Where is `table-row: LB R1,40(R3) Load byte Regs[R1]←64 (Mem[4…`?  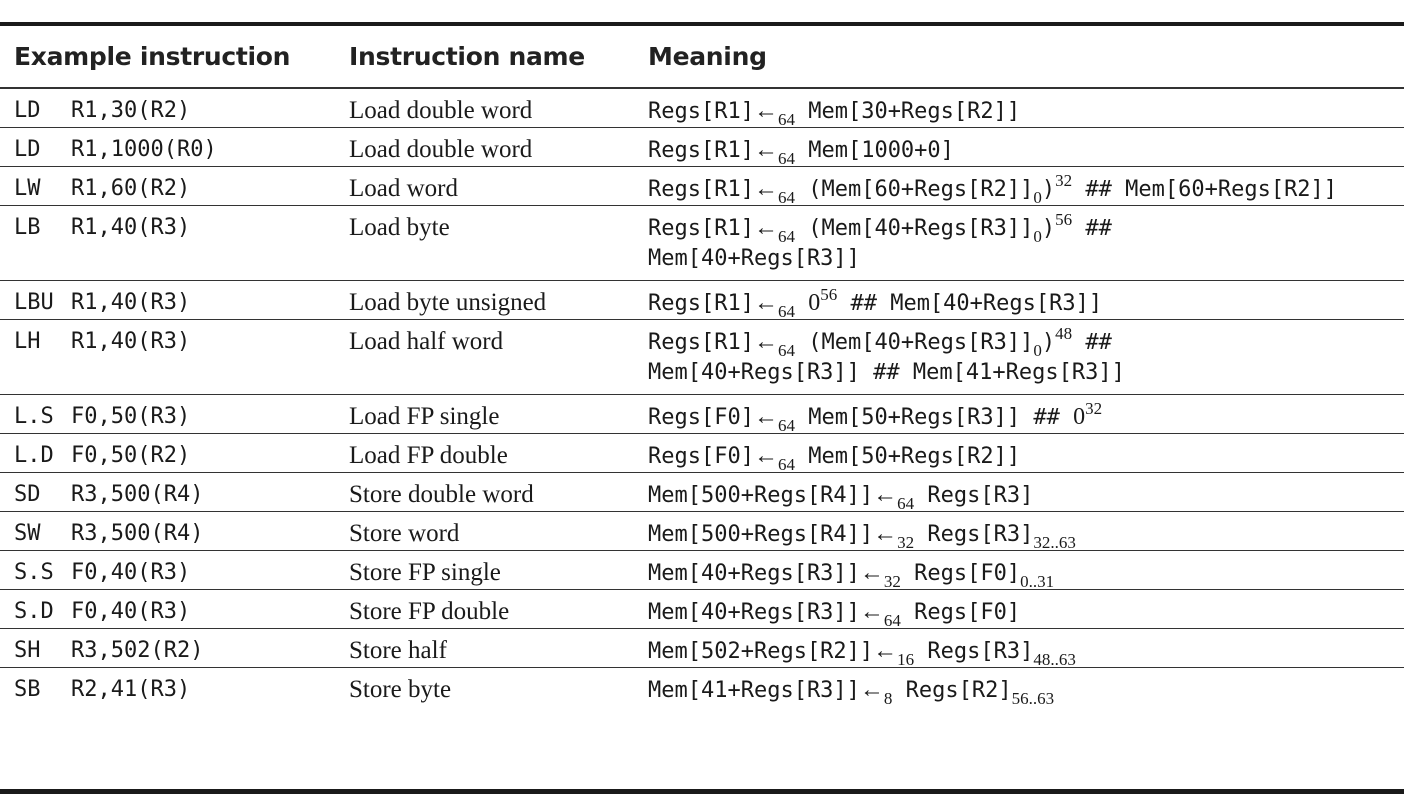 table-row: LB R1,40(R3) Load byte Regs[R1]←64 (Mem[4… is located at coordinates (702, 243).